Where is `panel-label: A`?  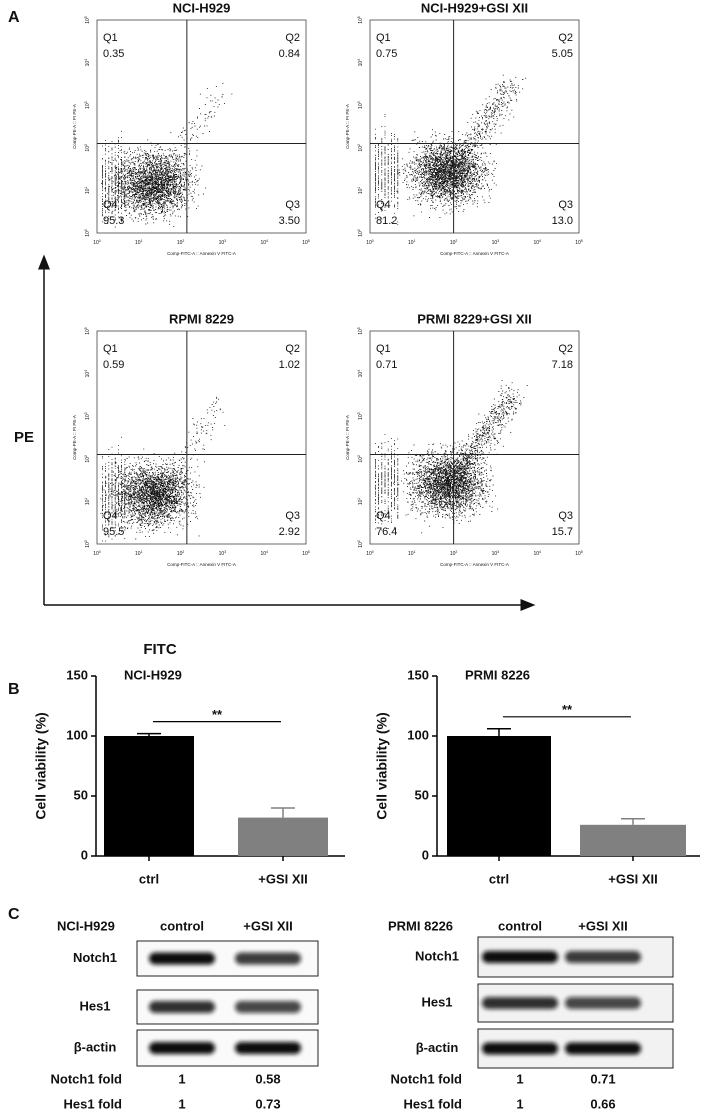 panel-label: A is located at coordinates (14, 17).